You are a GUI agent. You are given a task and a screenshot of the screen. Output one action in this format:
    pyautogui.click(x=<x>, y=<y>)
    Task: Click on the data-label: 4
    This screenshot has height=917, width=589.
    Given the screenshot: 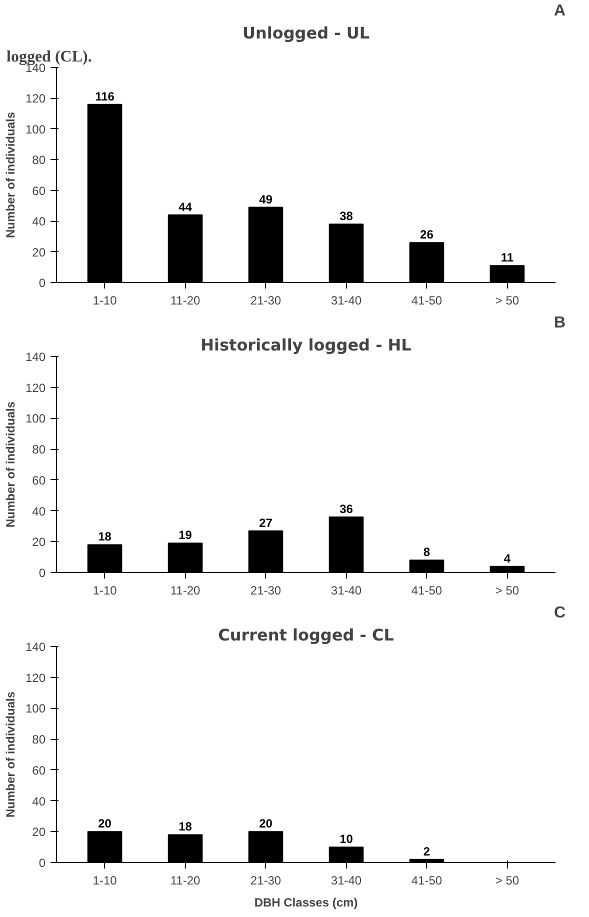 What is the action you would take?
    pyautogui.click(x=507, y=558)
    